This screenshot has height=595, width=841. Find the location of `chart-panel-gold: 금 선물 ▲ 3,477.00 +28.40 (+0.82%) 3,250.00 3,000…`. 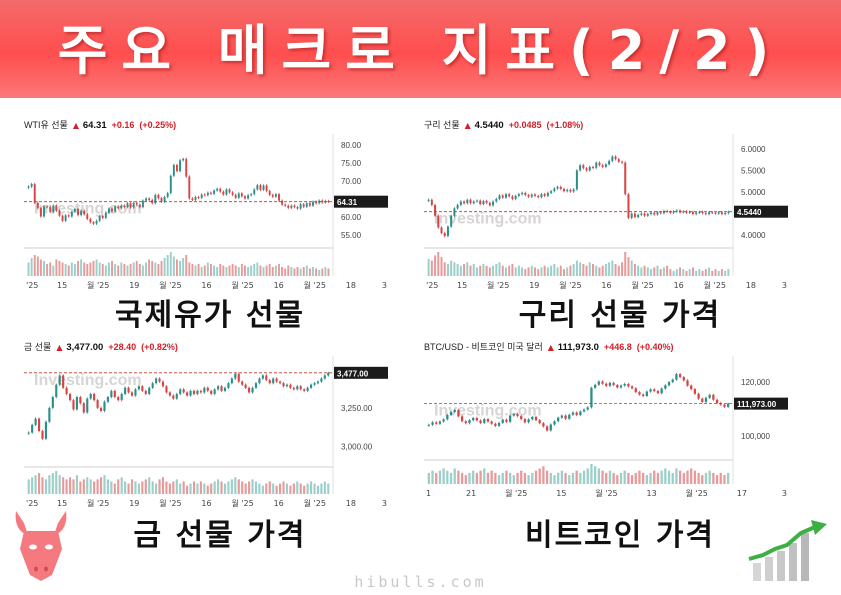

chart-panel-gold: 금 선물 ▲ 3,477.00 +28.40 (+0.82%) 3,250.00 3,000… is located at coordinates (206, 424).